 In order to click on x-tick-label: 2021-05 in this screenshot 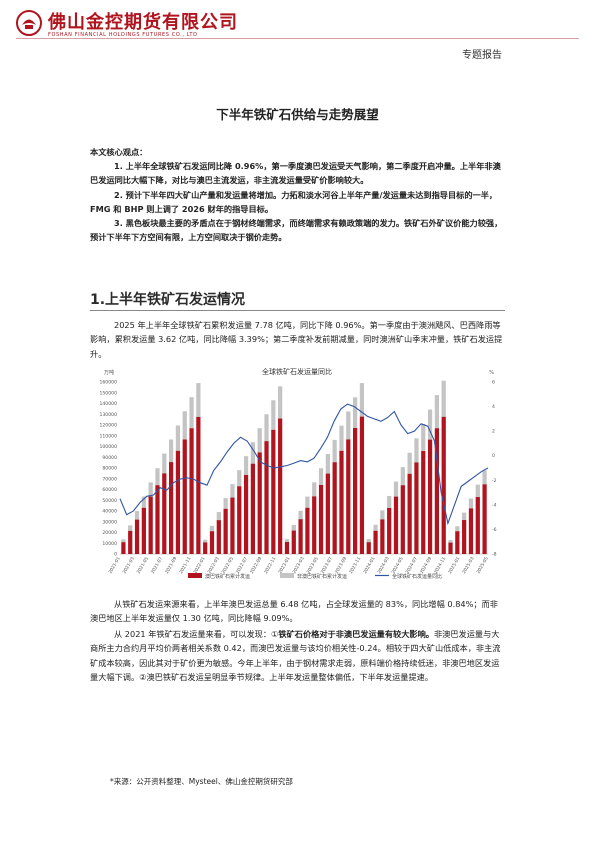, I will do `click(143, 565)`.